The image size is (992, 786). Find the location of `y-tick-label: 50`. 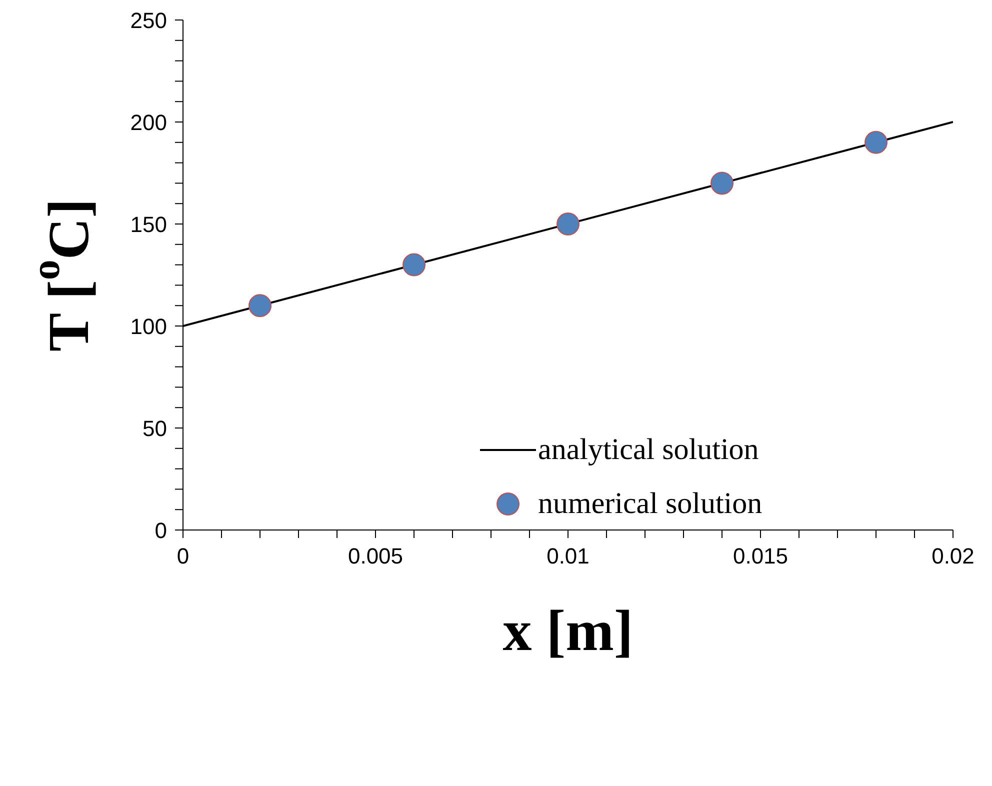

y-tick-label: 50 is located at coordinates (154, 428).